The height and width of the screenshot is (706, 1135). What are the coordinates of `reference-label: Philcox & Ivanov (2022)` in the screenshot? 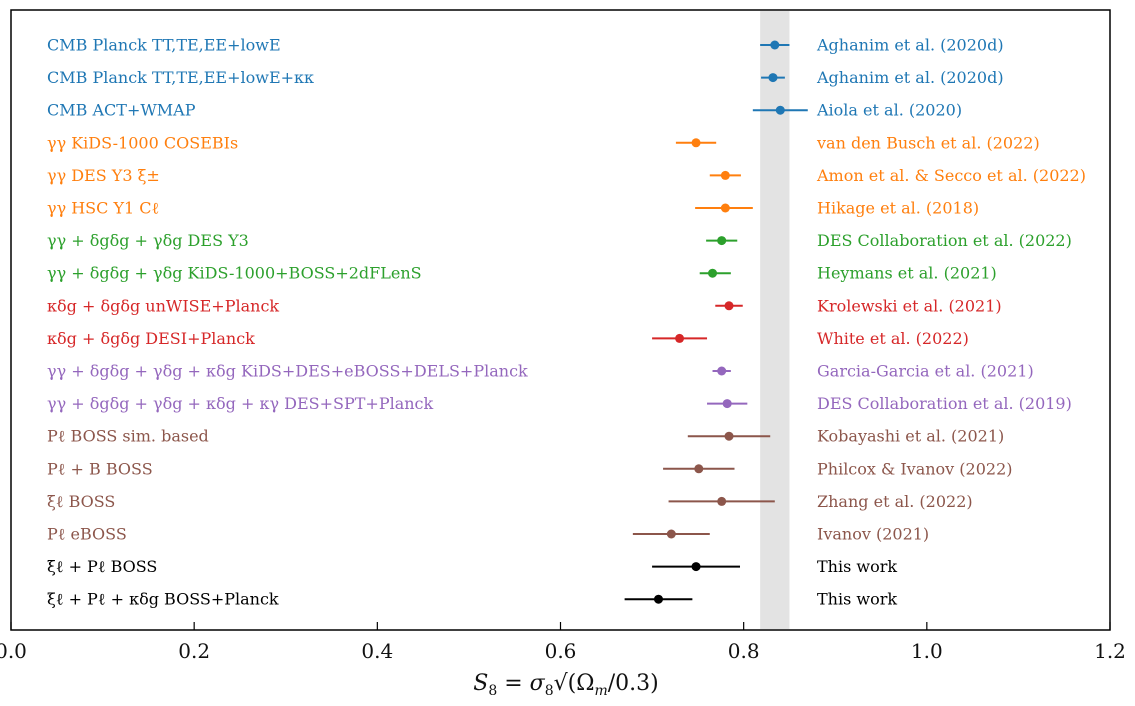 It's located at (915, 468).